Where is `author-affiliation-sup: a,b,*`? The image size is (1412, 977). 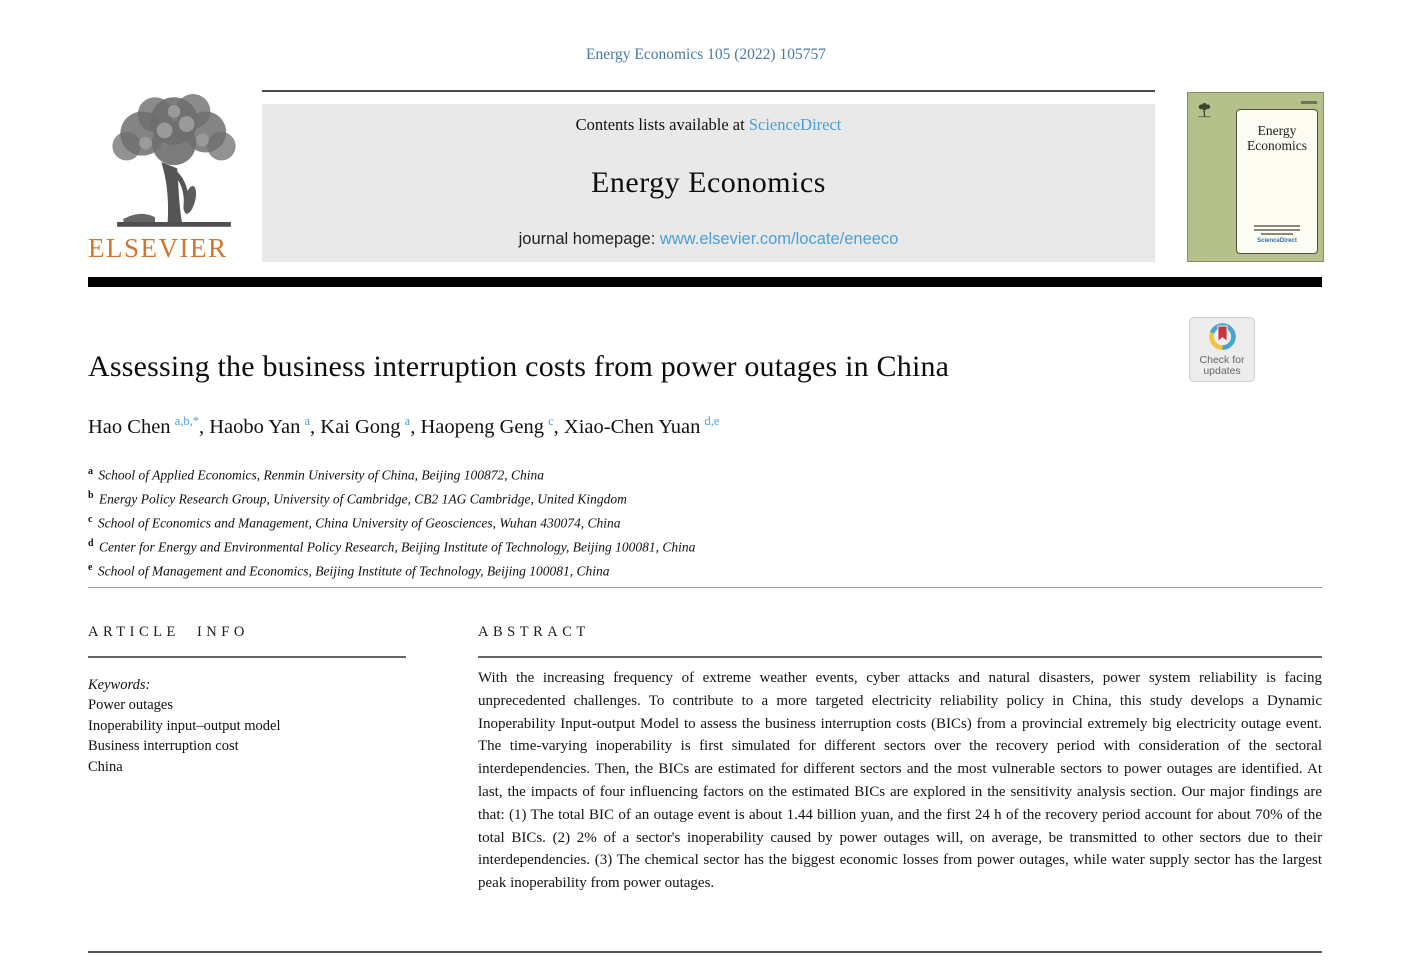 author-affiliation-sup: a,b,* is located at coordinates (186, 421).